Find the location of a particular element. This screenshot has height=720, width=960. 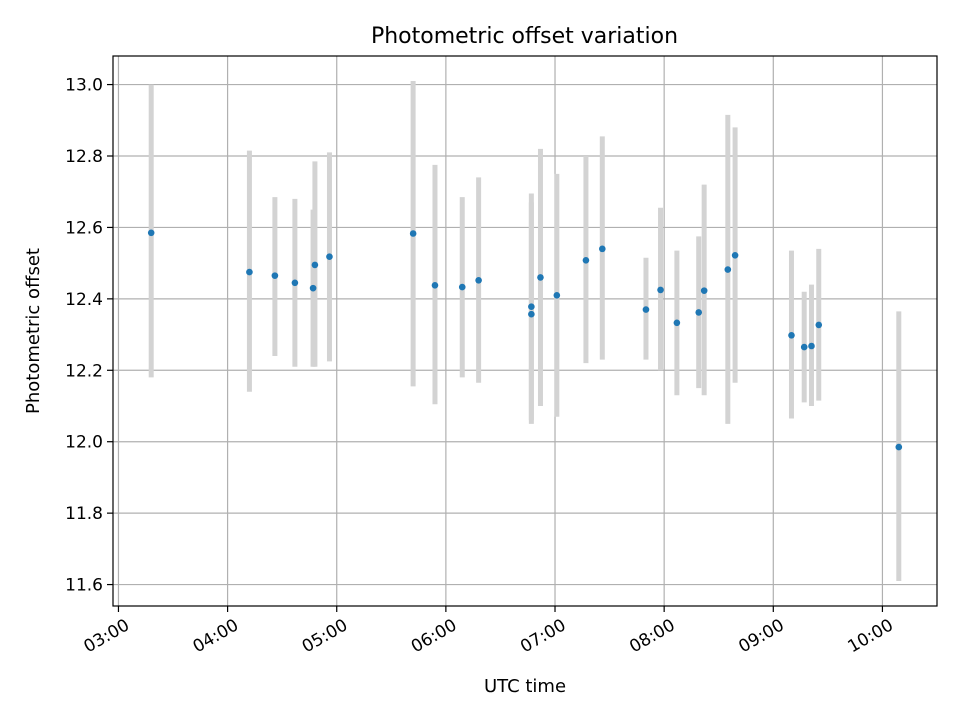

x-axis-ticks: 03:00 04:00 05:00 06:00 07:00 08:00 09:00 10:00 is located at coordinates (489, 631).